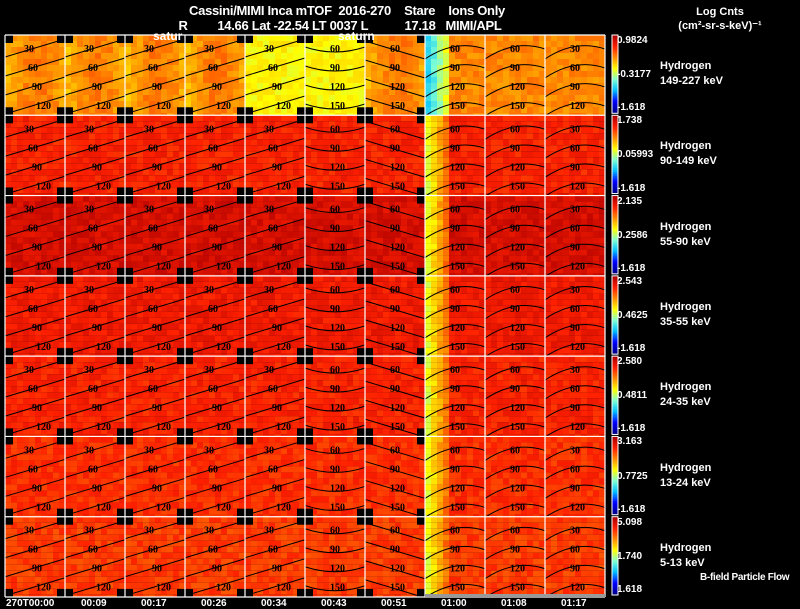 The image size is (800, 609). I want to click on contour-label: 120, so click(223, 267).